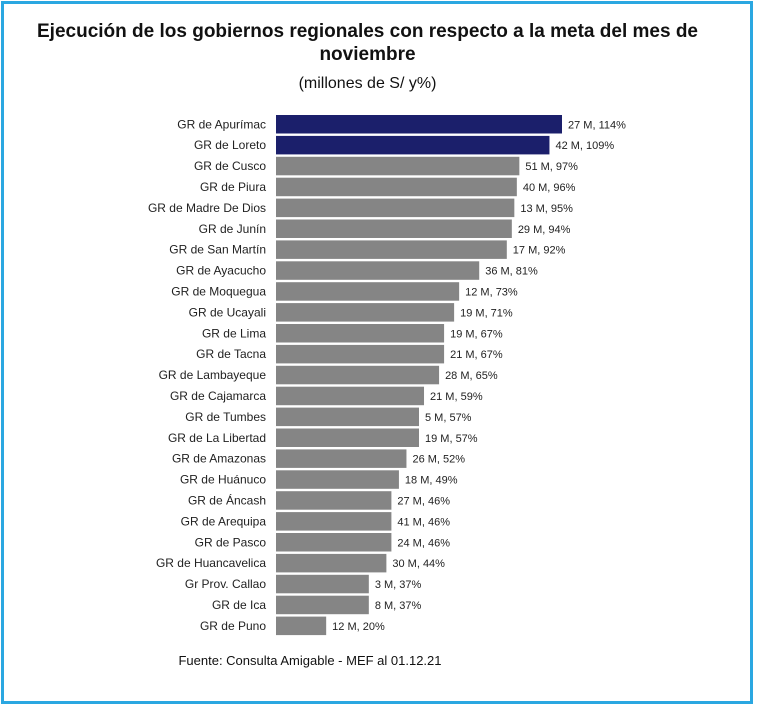 The image size is (760, 711). What do you see at coordinates (418, 564) in the screenshot?
I see `data-label: 30 M, 44%` at bounding box center [418, 564].